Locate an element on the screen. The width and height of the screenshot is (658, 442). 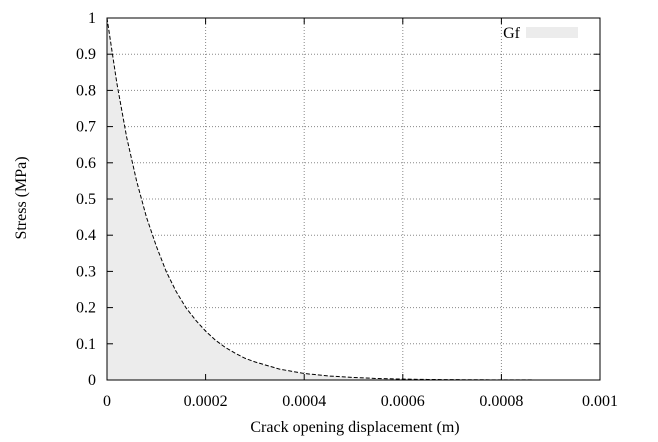
x-tick-label: 0.0004 is located at coordinates (304, 401).